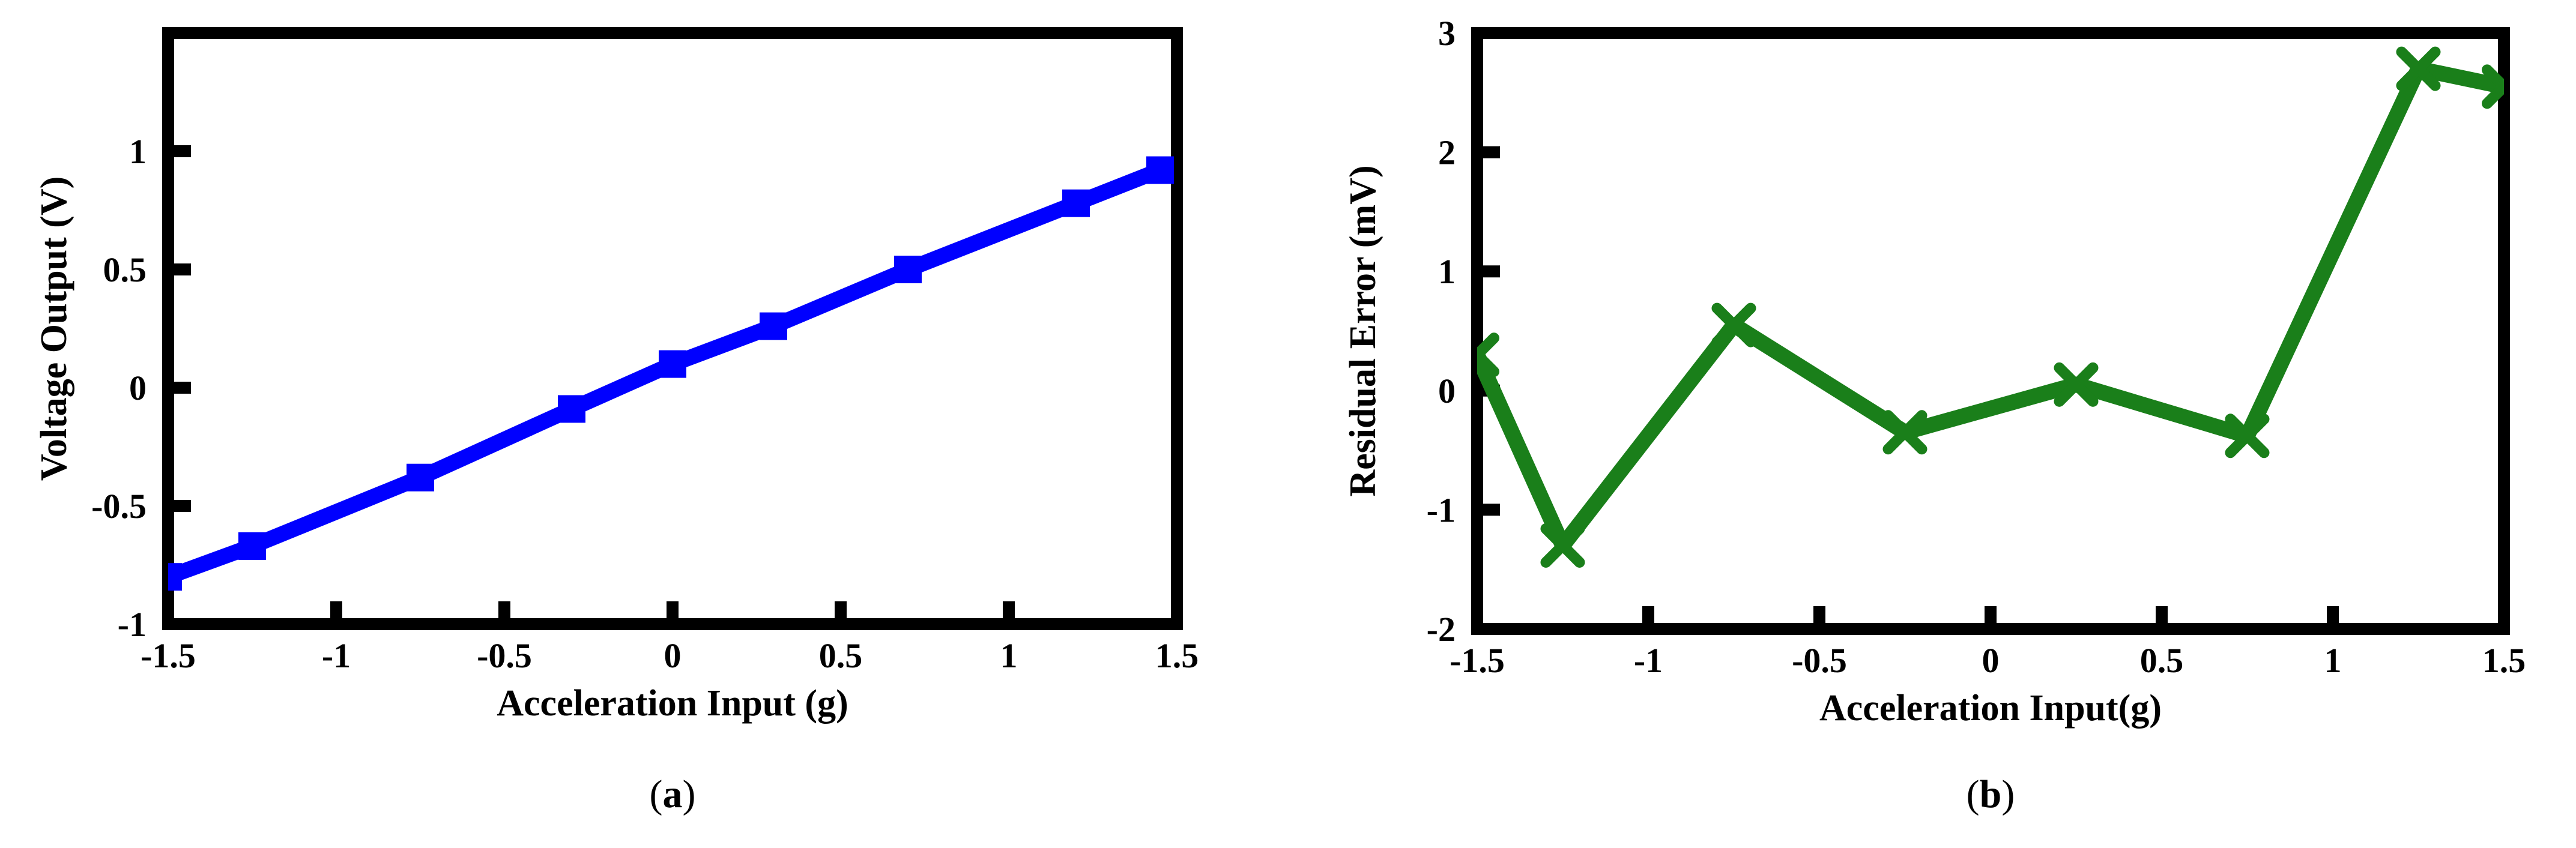 The image size is (2576, 848). Describe the element at coordinates (1442, 629) in the screenshot. I see `y-tick-label-b-0: -2` at that location.